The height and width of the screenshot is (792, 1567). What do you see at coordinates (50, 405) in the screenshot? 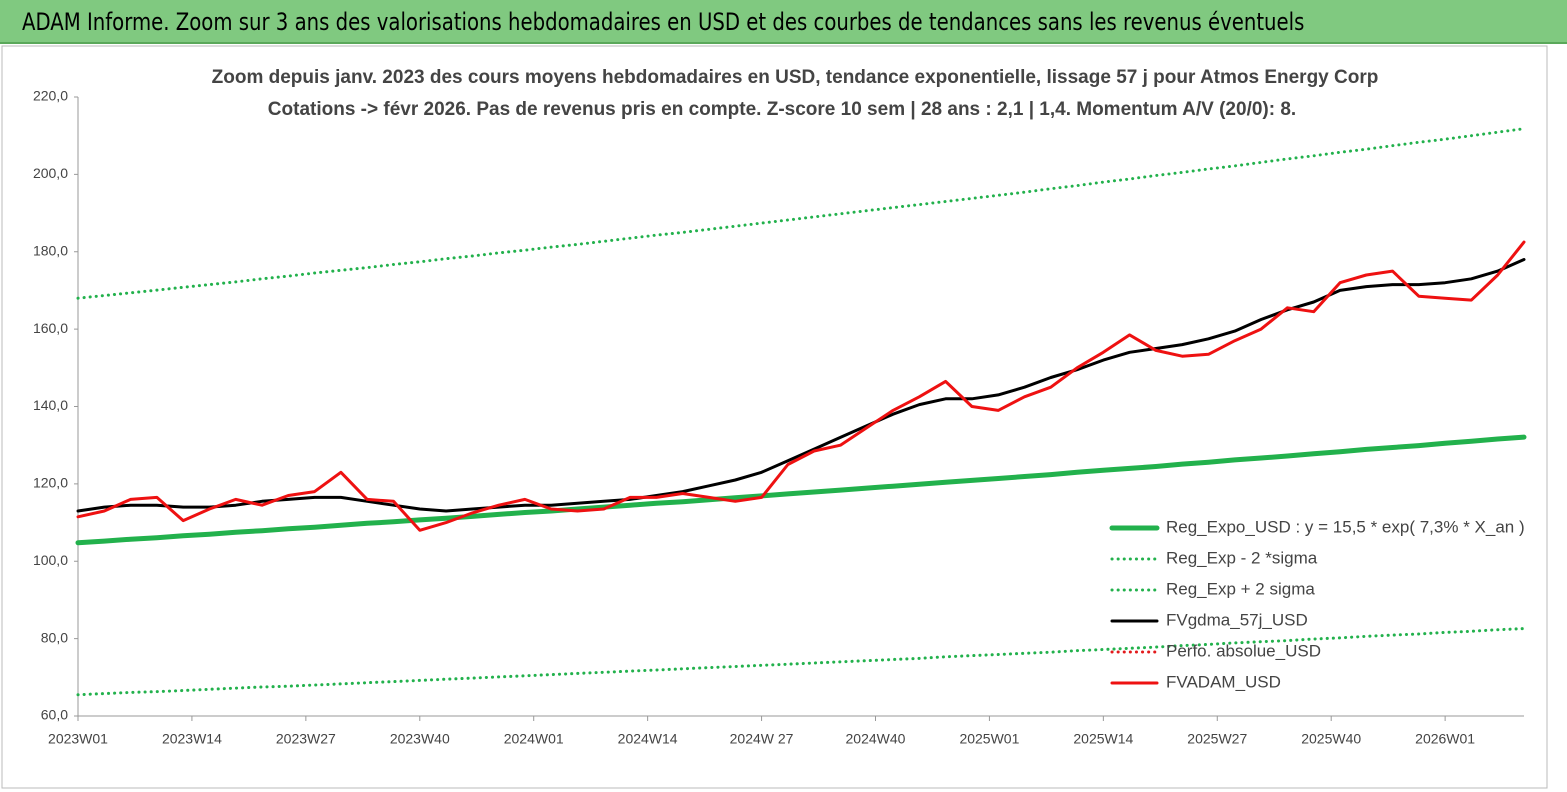
I see `y-tick-label: 140,0` at bounding box center [50, 405].